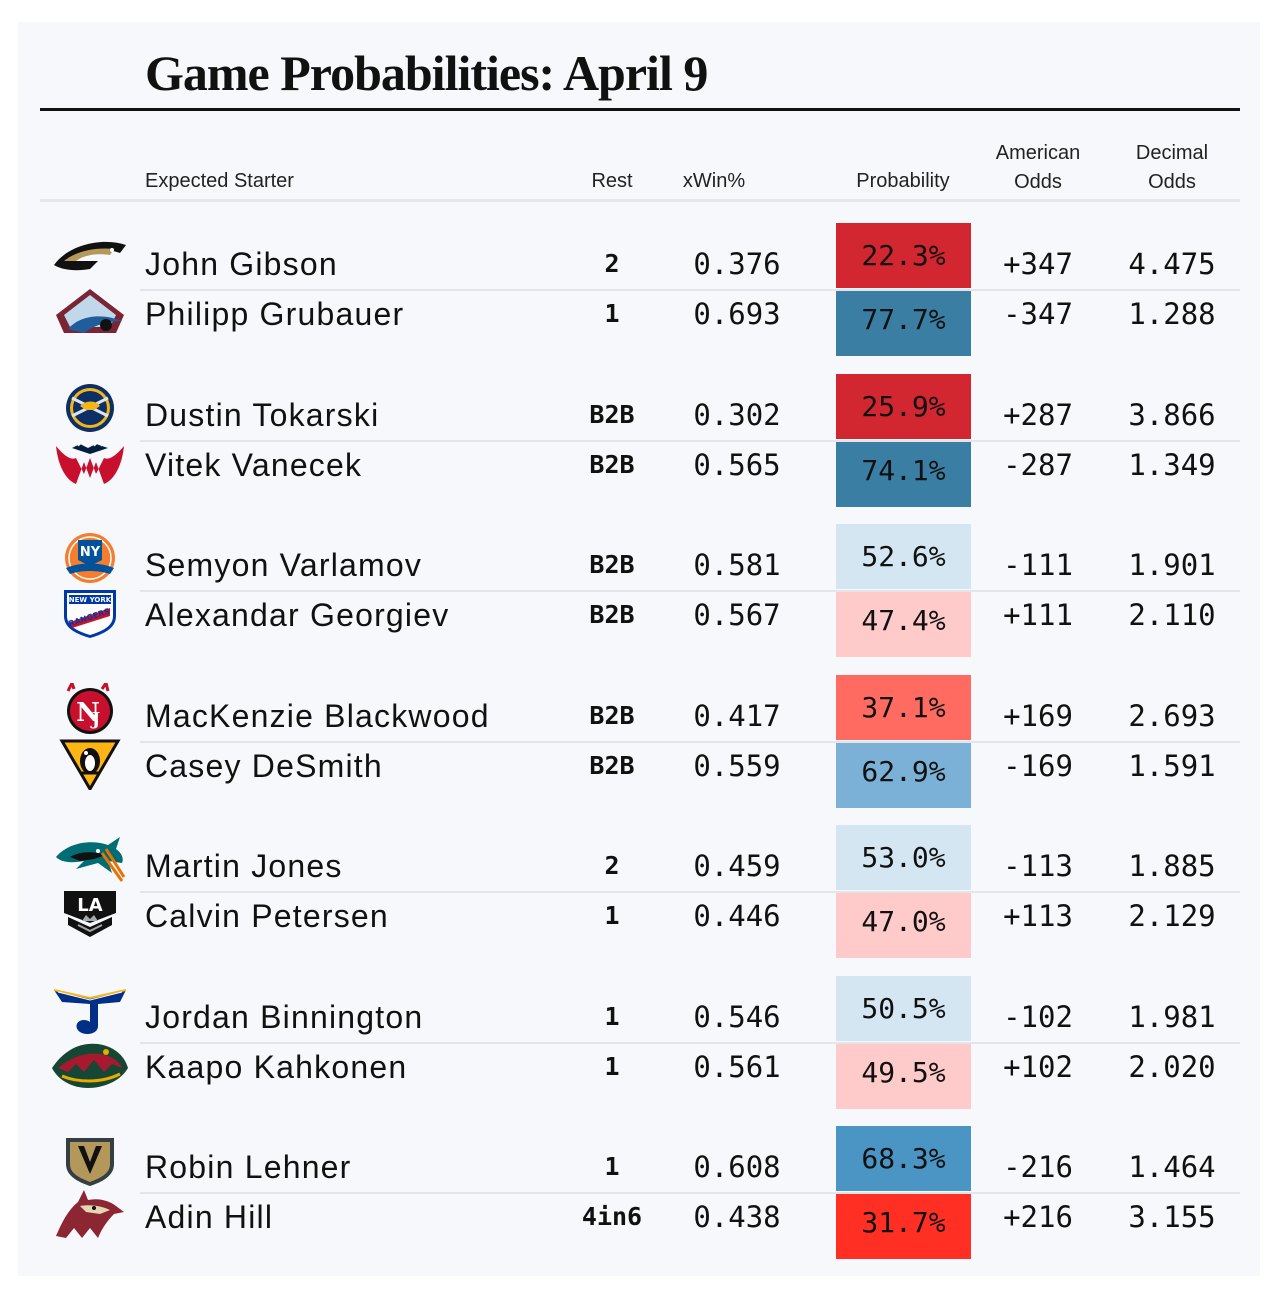  I want to click on american-odds-value: +102, so click(1038, 1066).